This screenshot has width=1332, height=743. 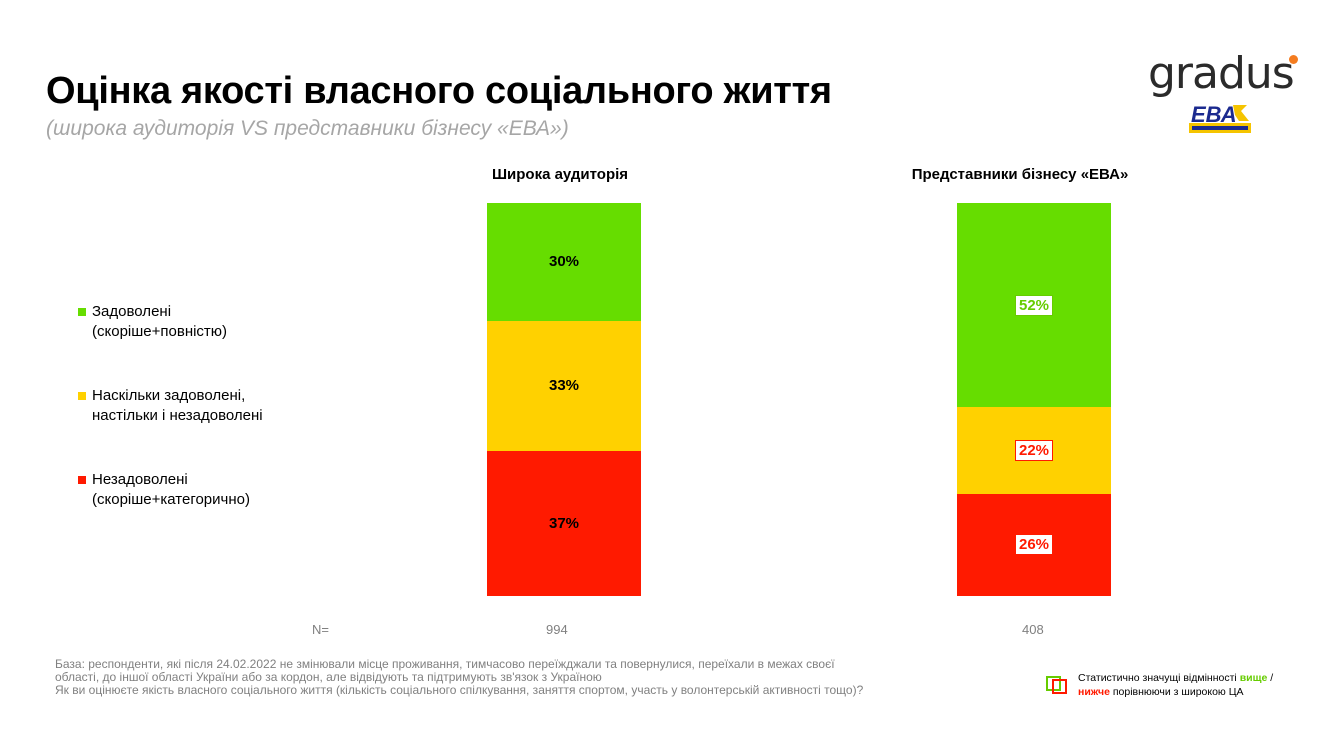 What do you see at coordinates (320, 629) in the screenshot?
I see `n-label: N=` at bounding box center [320, 629].